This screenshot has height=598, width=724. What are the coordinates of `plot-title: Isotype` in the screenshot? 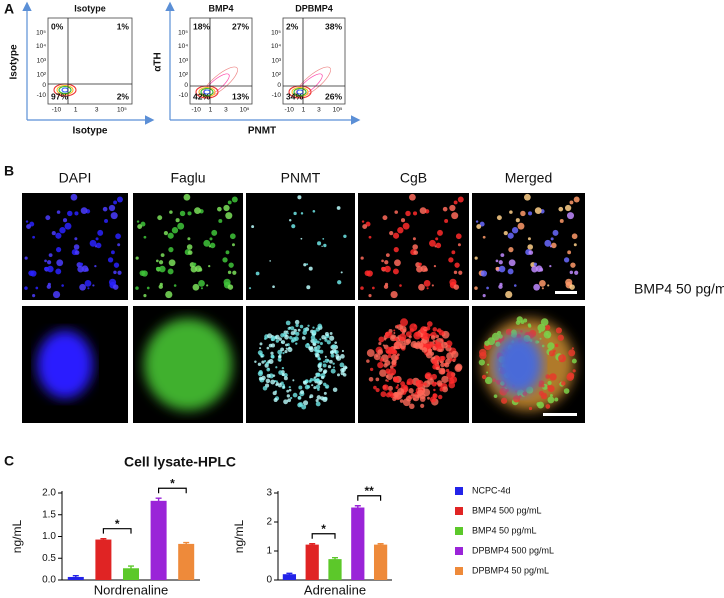 It's located at (90, 8).